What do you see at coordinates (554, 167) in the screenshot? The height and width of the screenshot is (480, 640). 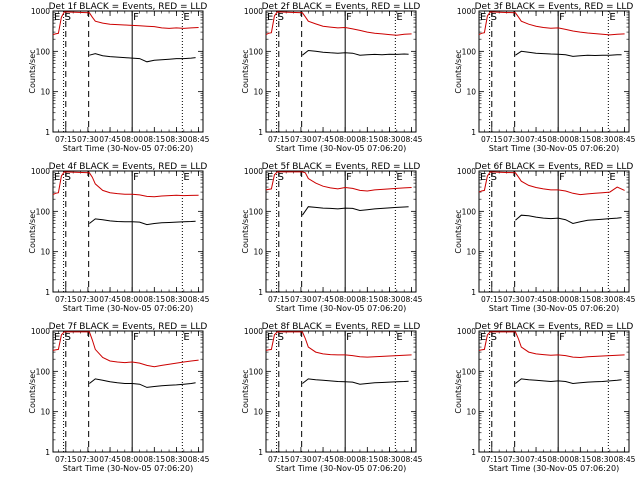 I see `panel-title: Det 6f BLACK = Events, RED = LLD` at bounding box center [554, 167].